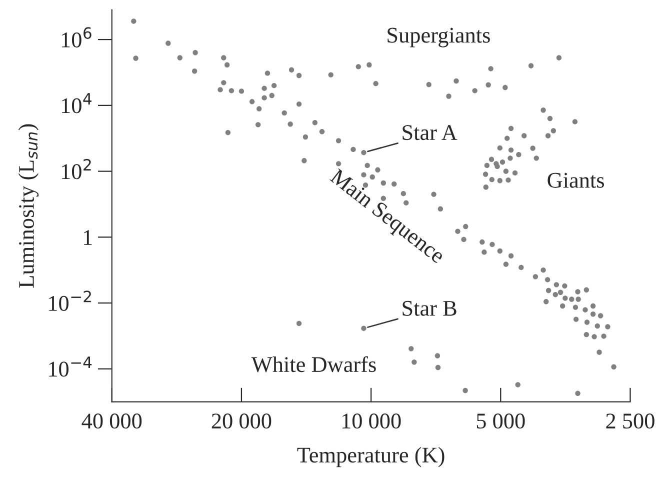 This screenshot has width=662, height=490. I want to click on x-tick-label: 40 000, so click(112, 421).